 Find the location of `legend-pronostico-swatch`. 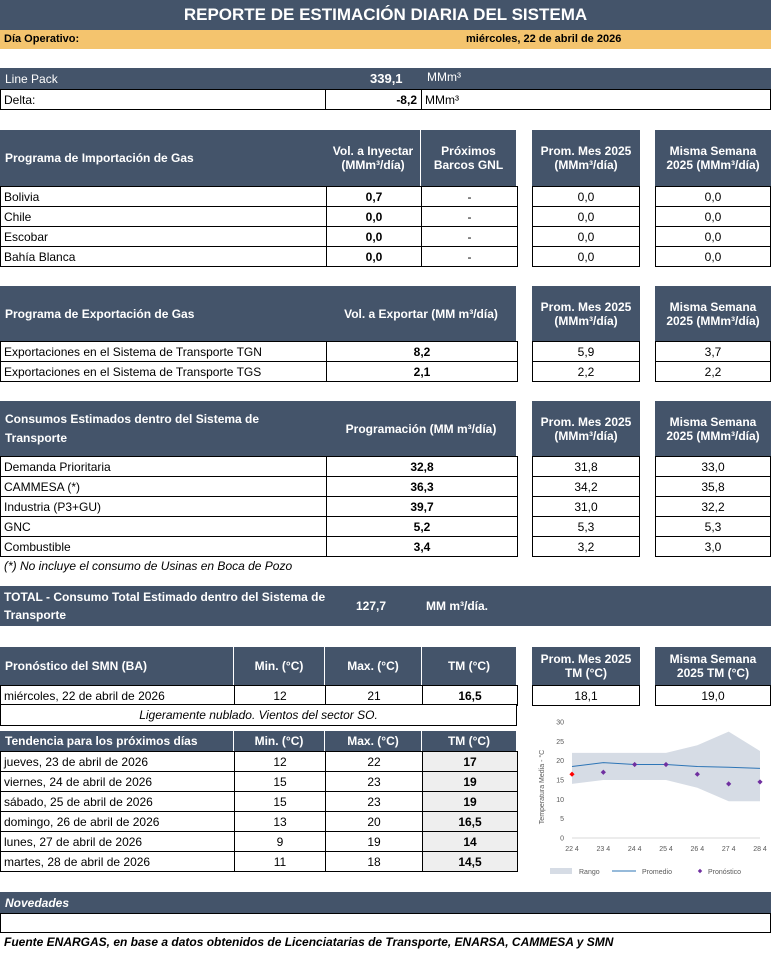

legend-pronostico-swatch is located at coordinates (700, 871).